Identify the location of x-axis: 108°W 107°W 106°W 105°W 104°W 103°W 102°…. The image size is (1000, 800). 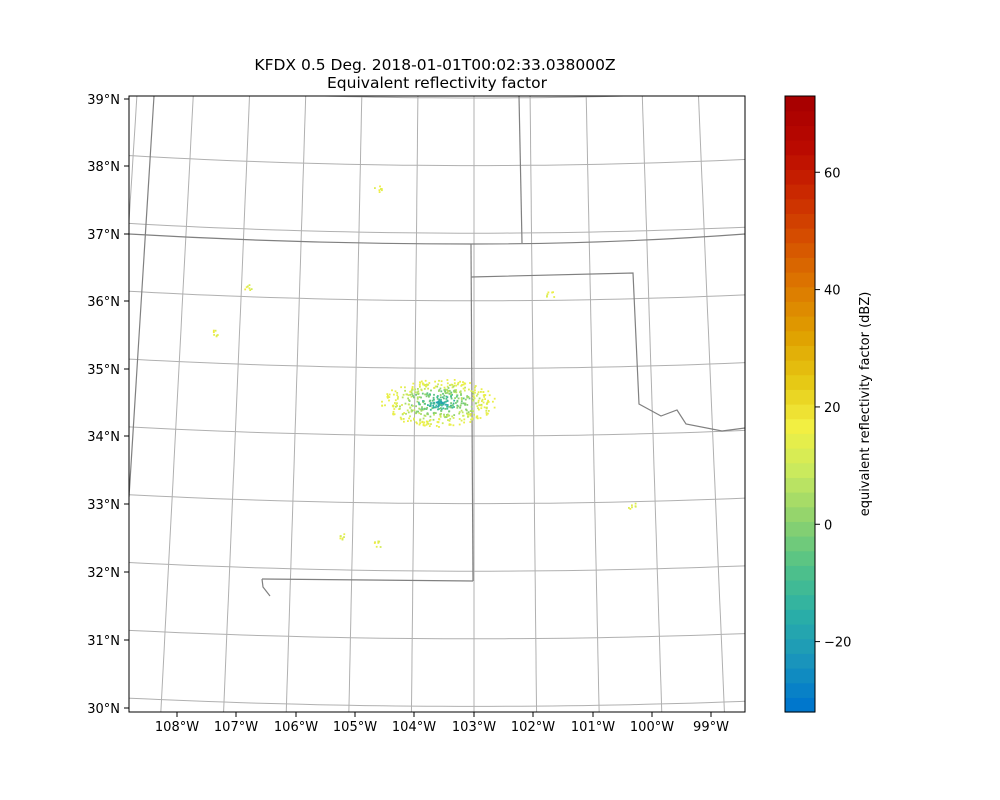
(442, 727).